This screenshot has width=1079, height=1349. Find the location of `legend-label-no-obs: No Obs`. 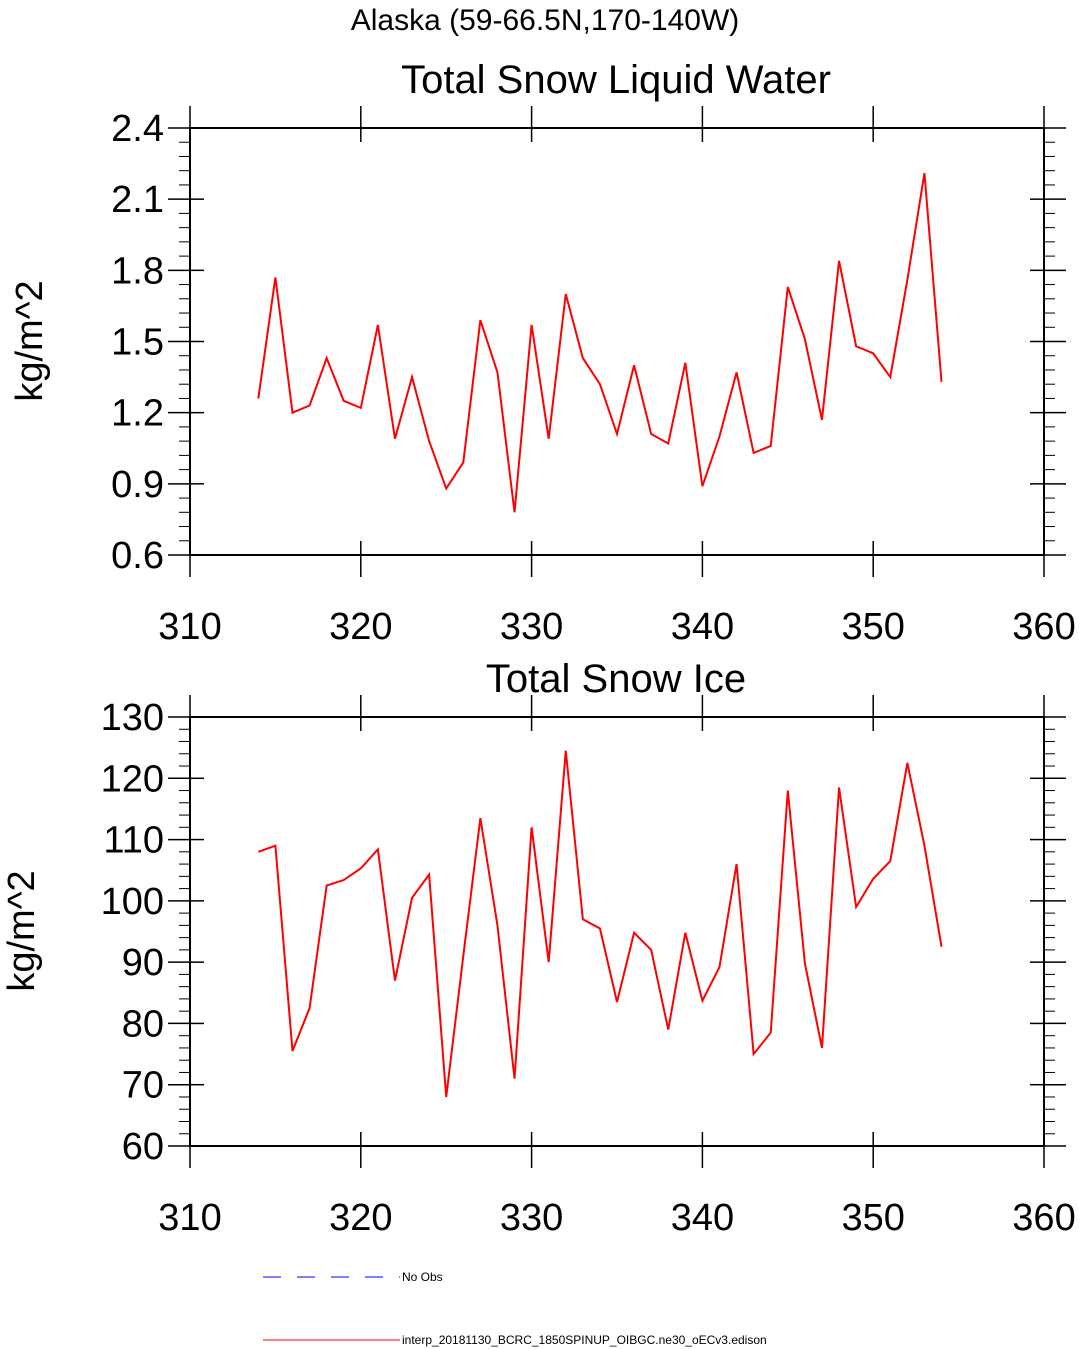

legend-label-no-obs: No Obs is located at coordinates (422, 1277).